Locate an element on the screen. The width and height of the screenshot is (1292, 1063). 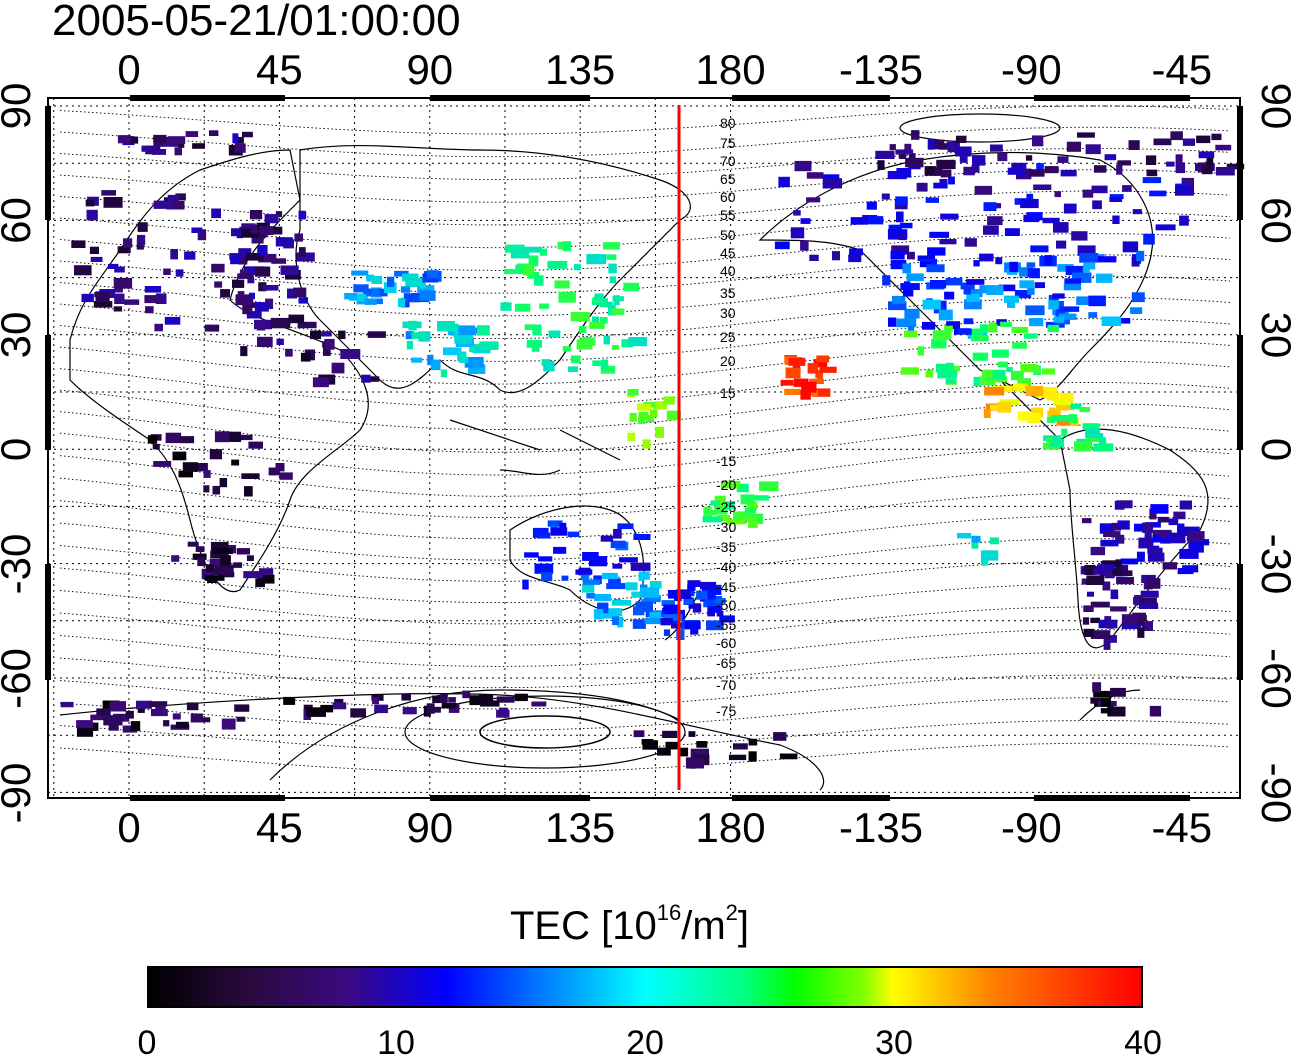
lat-left-label: 60 is located at coordinates (19, 220).